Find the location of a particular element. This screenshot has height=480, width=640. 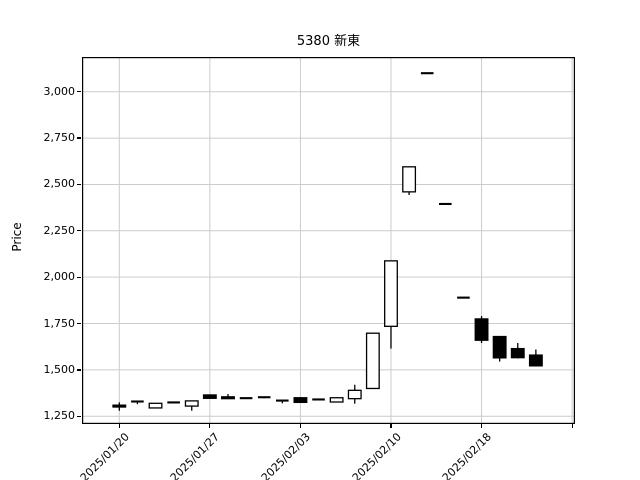

y-tick-label: 1,500 is located at coordinates (59, 369).